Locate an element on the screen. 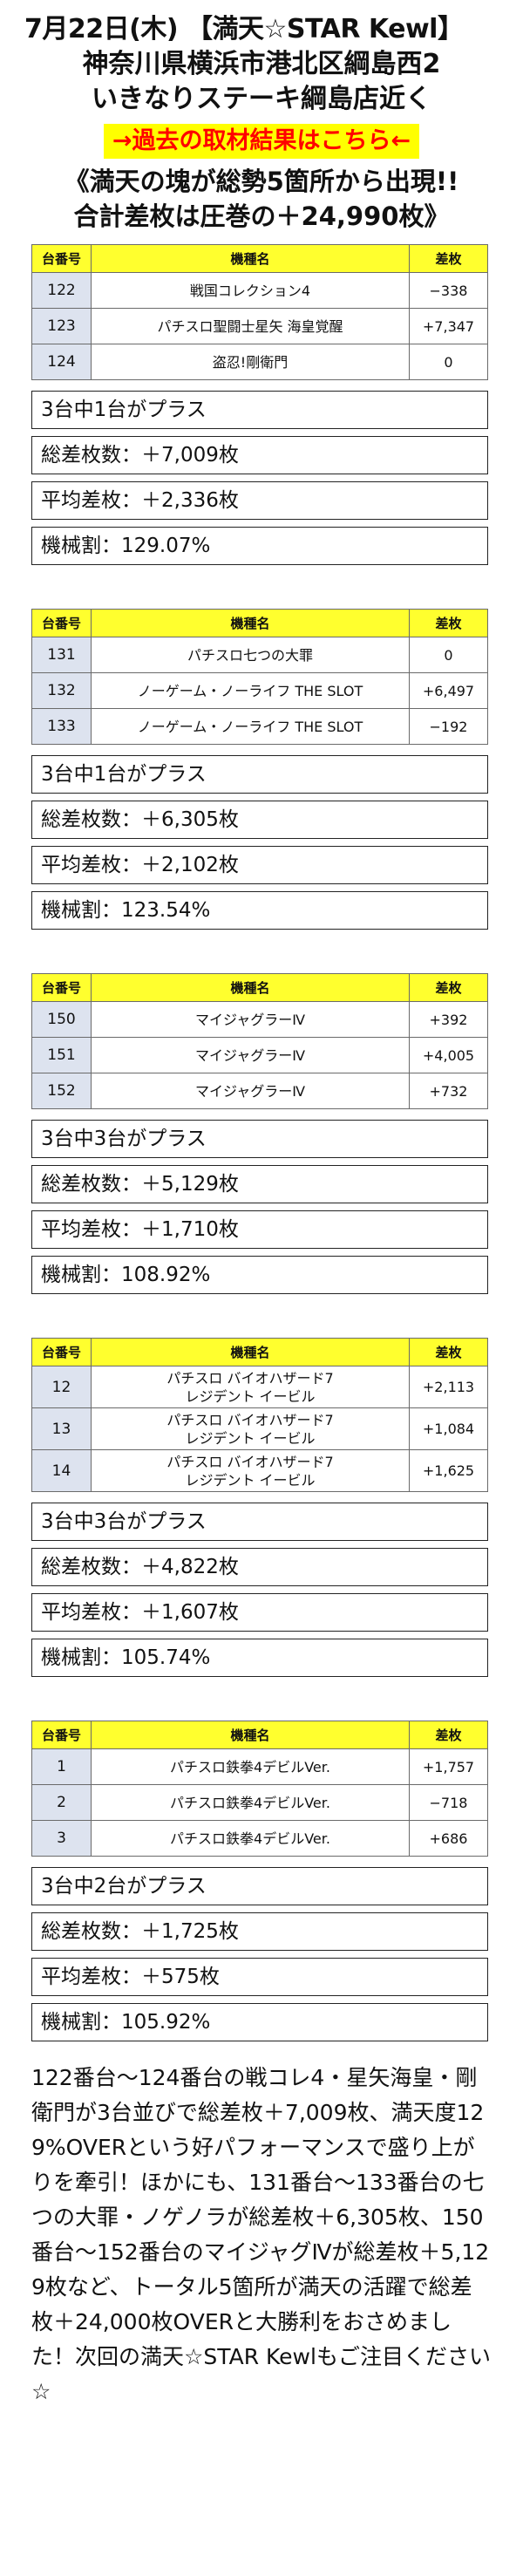 The height and width of the screenshot is (2576, 523). table-row: 123 パチスロ聖闘士星矢 海皇覚醒 +7,347 is located at coordinates (259, 326).